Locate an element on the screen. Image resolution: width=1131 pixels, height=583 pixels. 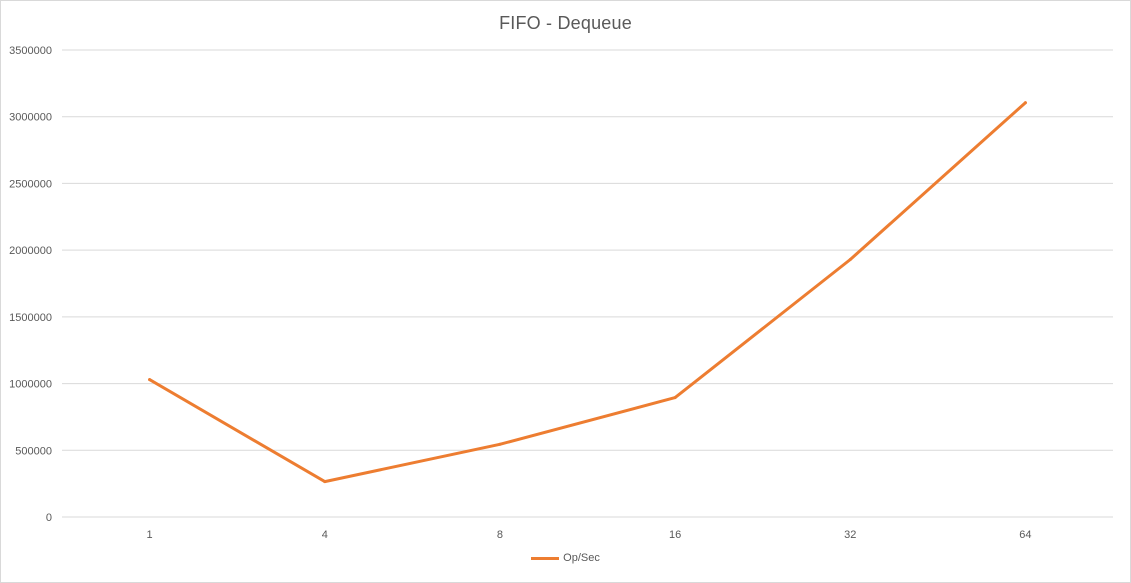
legend-item-series: Op/Sec is located at coordinates (565, 558).